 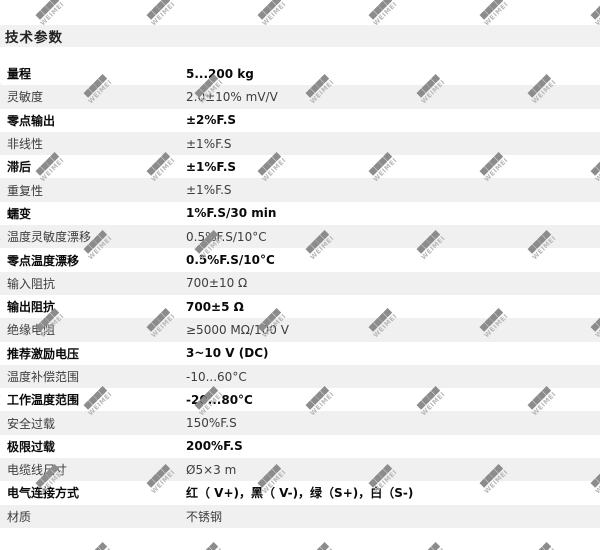 What do you see at coordinates (300, 167) in the screenshot?
I see `spec-row: 滞后 ±1%F.S` at bounding box center [300, 167].